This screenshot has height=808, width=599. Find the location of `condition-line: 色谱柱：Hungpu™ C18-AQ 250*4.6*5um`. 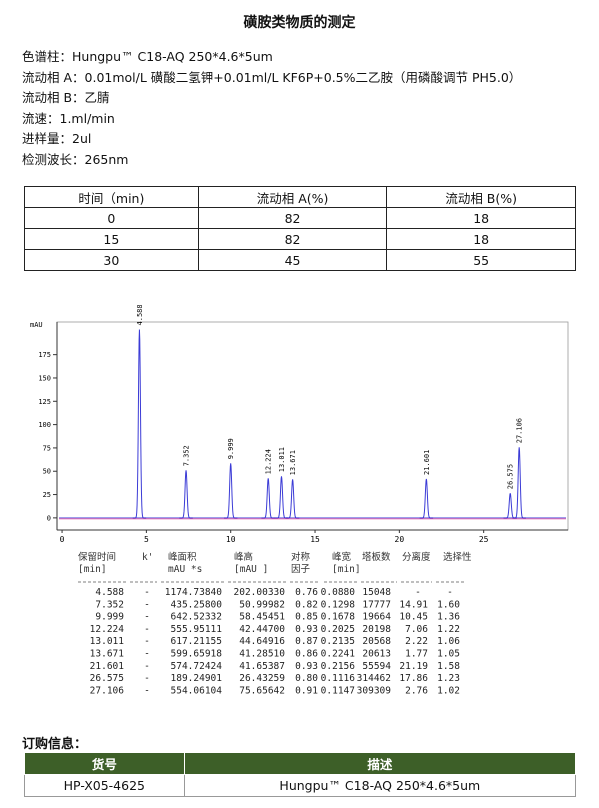

condition-line: 色谱柱：Hungpu™ C18-AQ 250*4.6*5um is located at coordinates (147, 56).